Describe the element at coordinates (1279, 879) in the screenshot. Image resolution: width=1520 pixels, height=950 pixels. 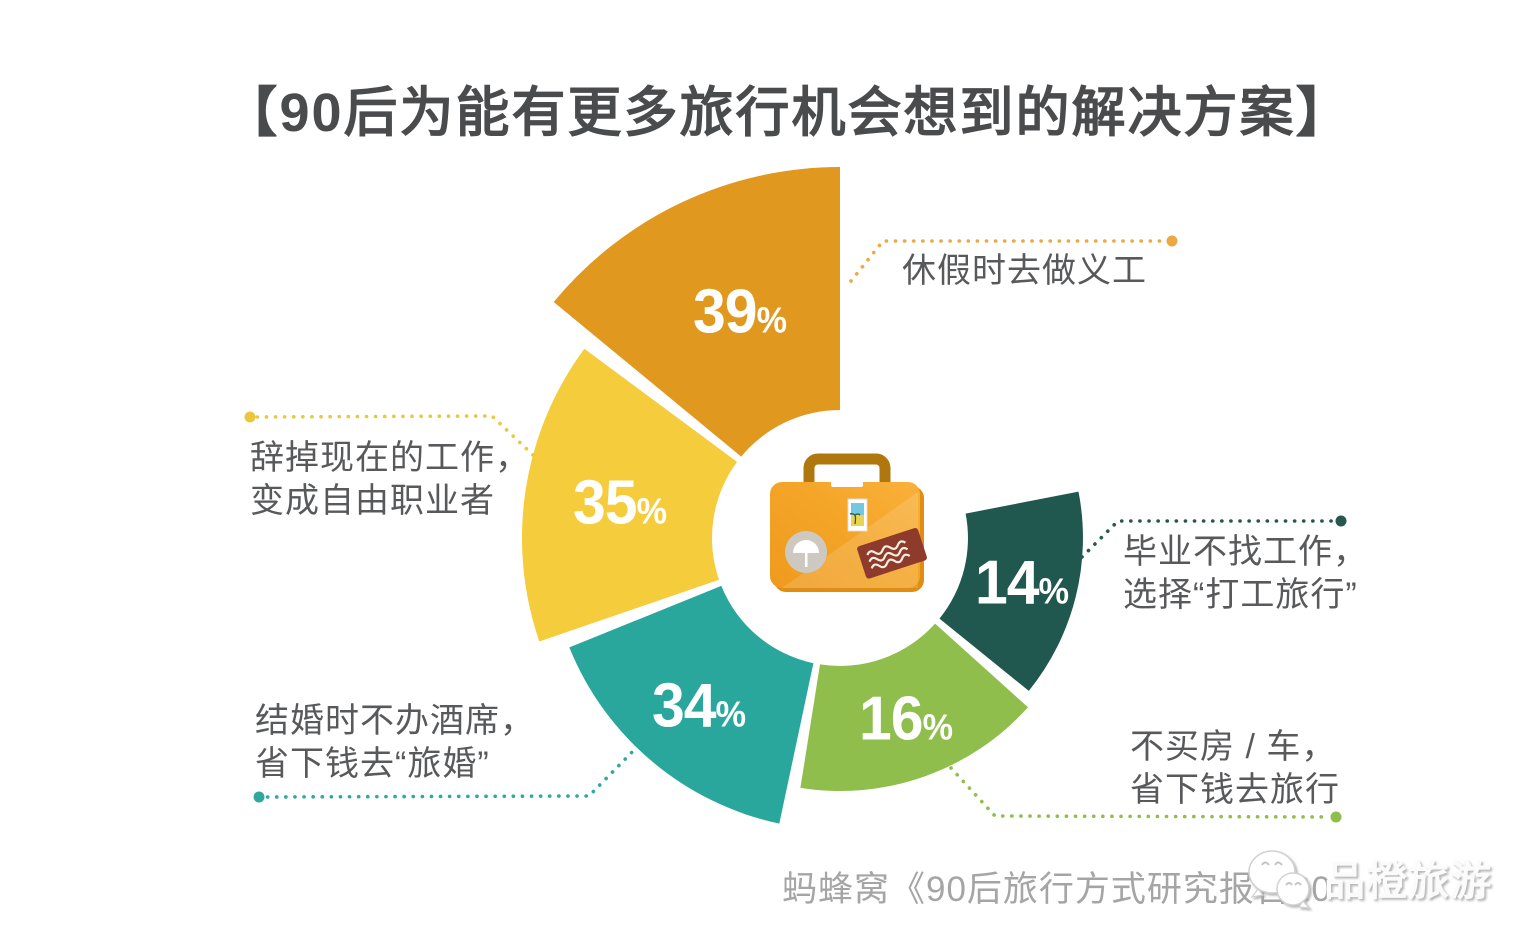
I see `wechat-icon` at that location.